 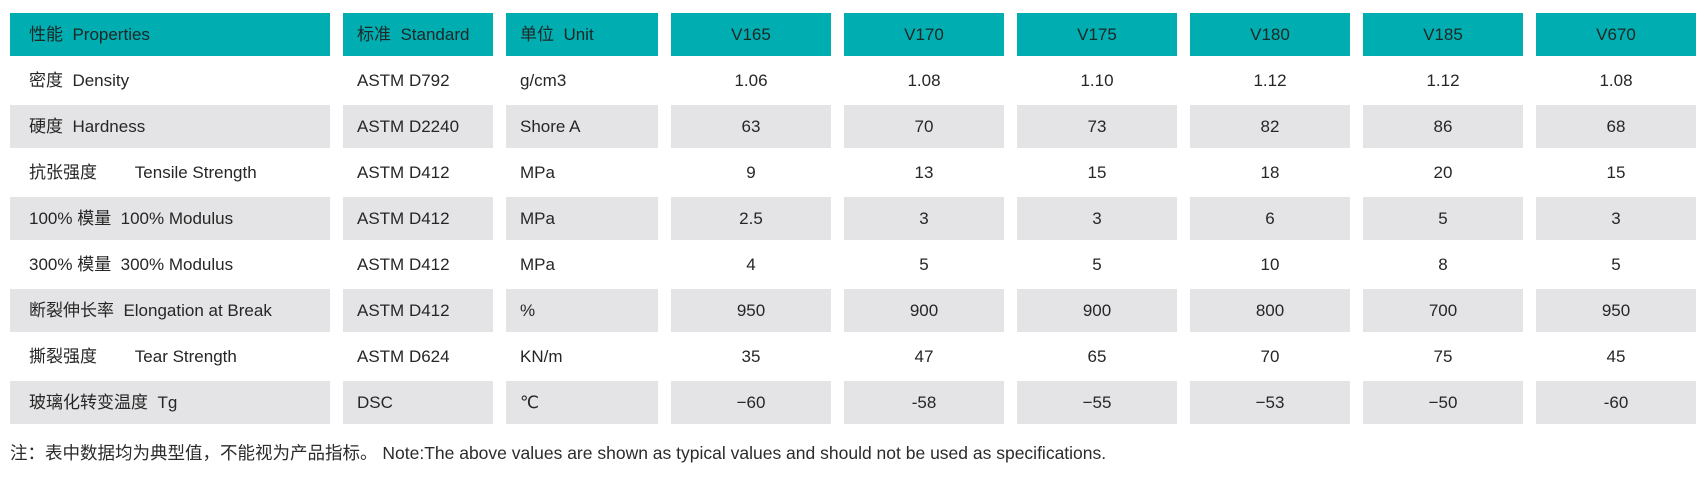 What do you see at coordinates (751, 34) in the screenshot?
I see `column-header-v165: V165` at bounding box center [751, 34].